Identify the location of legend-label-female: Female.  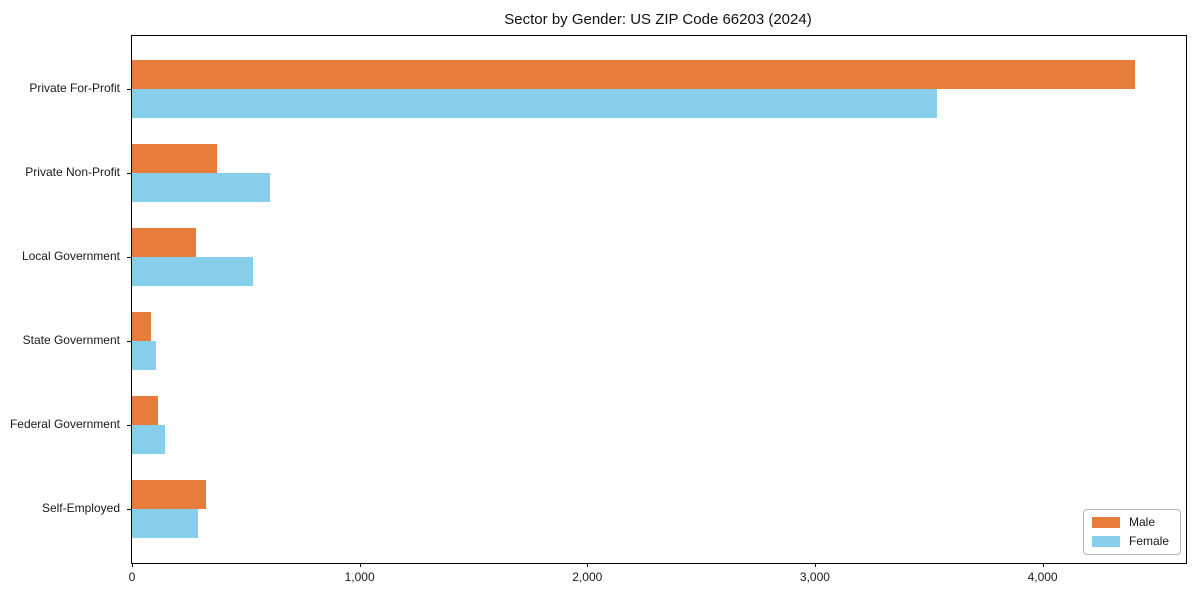
(1148, 541).